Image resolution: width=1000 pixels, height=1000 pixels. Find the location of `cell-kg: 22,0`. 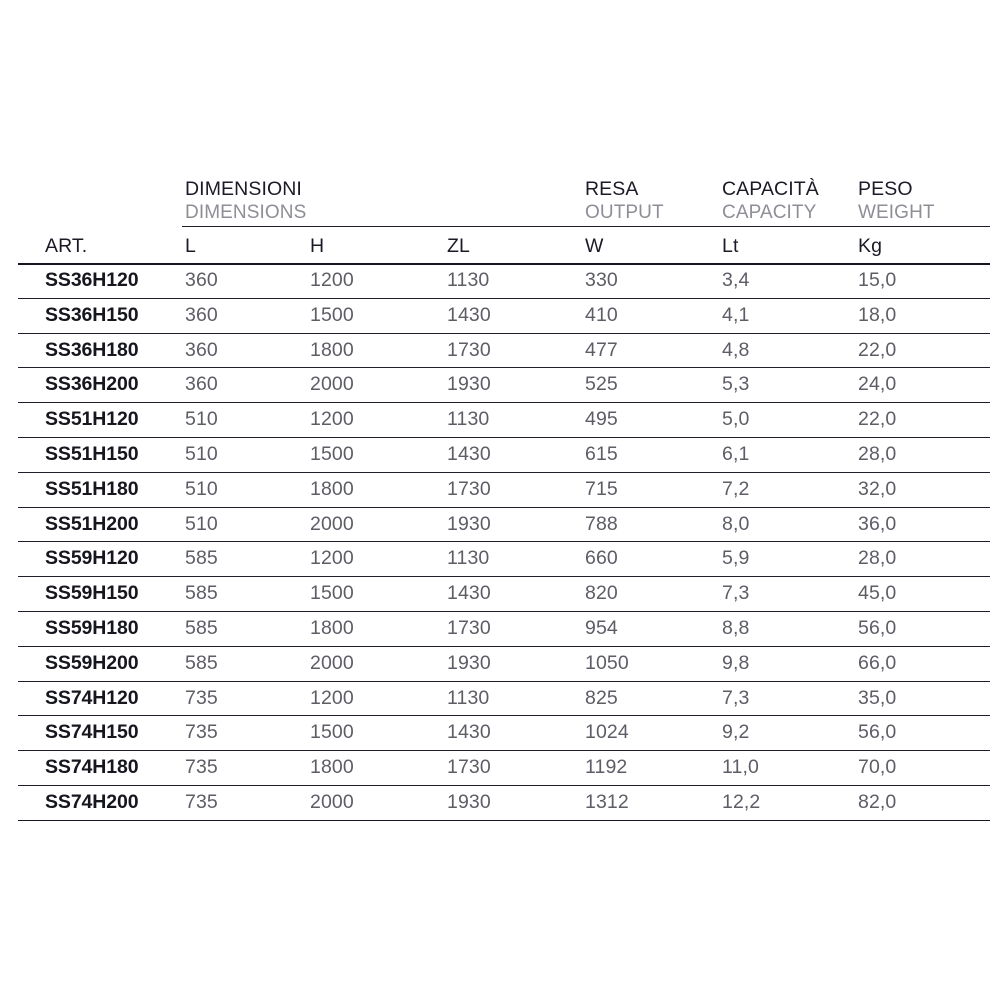

cell-kg: 22,0 is located at coordinates (877, 349).